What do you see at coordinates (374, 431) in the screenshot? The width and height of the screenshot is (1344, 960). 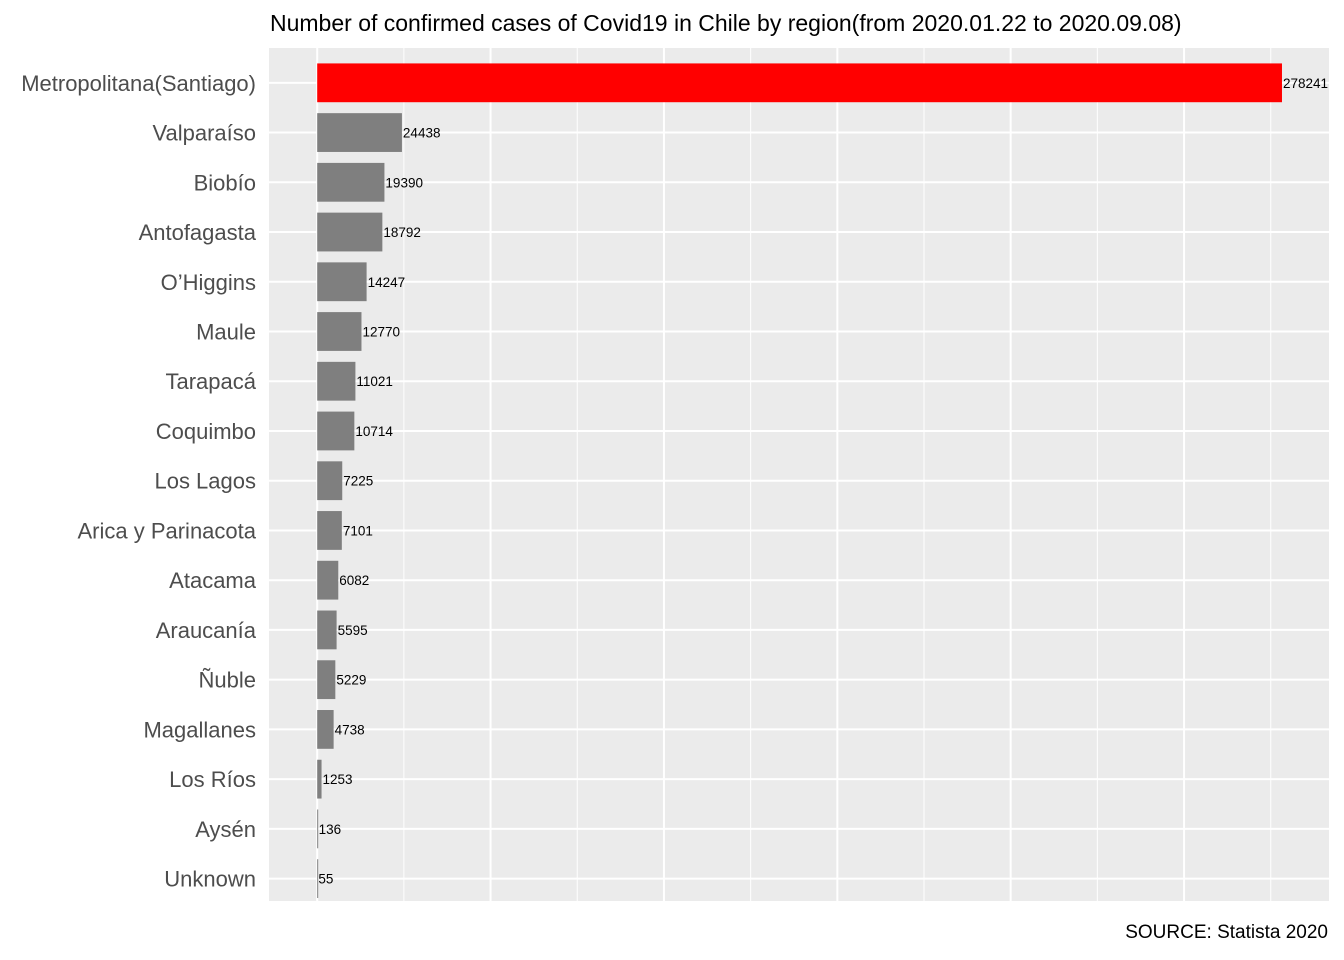 I see `value-label: 10714` at bounding box center [374, 431].